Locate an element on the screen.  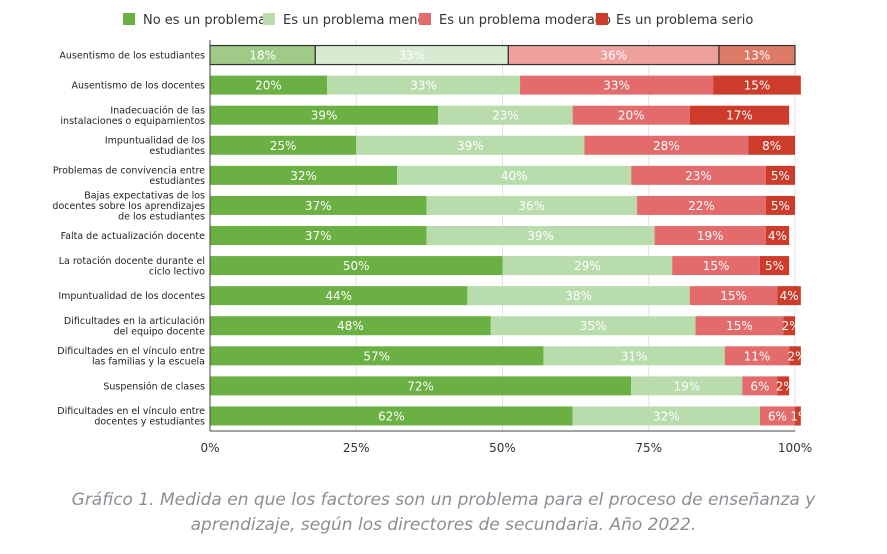
data-label: 29% is located at coordinates (587, 266).